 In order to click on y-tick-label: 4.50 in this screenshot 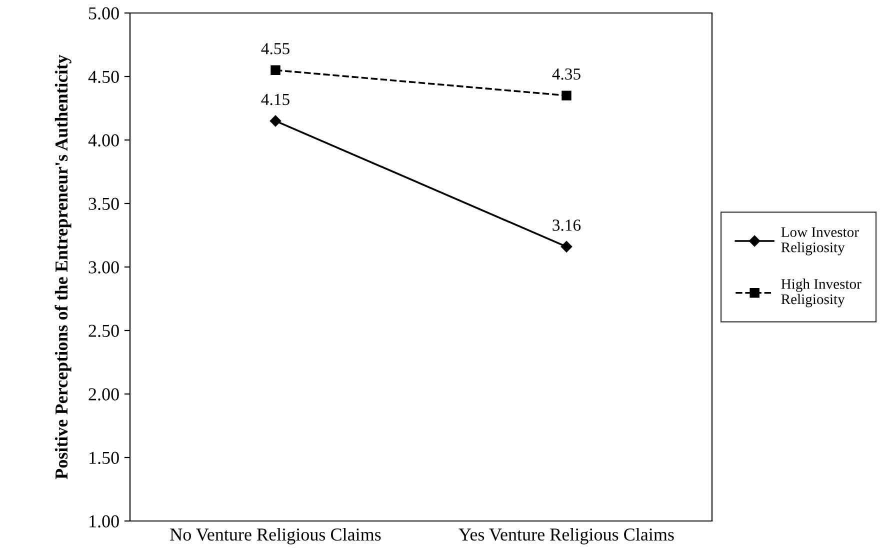, I will do `click(103, 77)`.